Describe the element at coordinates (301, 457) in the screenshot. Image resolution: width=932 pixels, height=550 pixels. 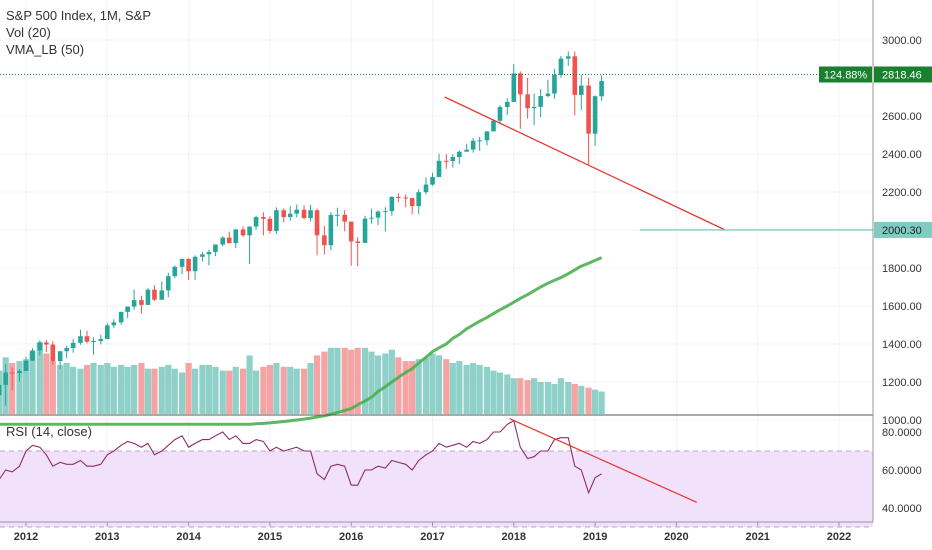
I see `rsi-line` at that location.